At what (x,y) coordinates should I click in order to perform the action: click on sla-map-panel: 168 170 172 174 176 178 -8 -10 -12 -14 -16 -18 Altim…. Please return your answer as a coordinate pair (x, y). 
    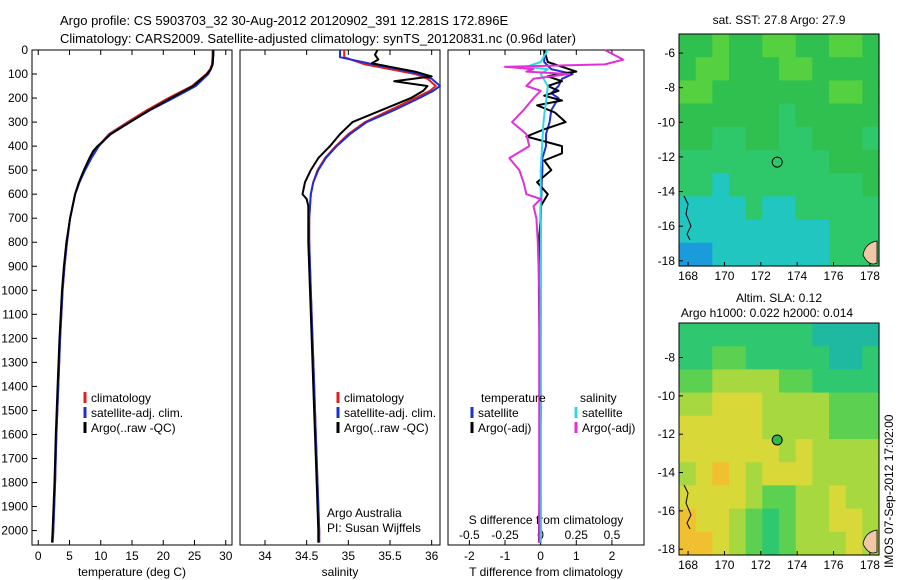
    Looking at the image, I should click on (769, 431).